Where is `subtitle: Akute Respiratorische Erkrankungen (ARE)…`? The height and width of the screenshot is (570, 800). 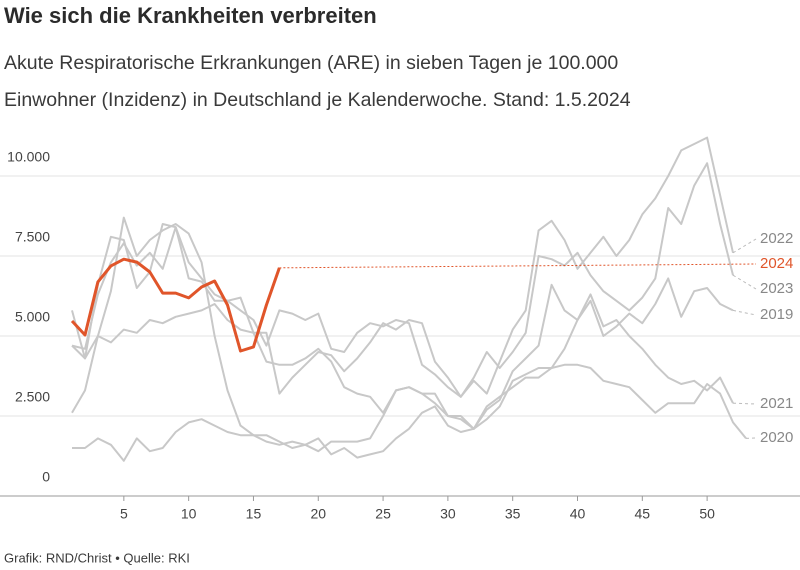
subtitle: Akute Respiratorische Erkrankungen (ARE)… is located at coordinates (311, 63).